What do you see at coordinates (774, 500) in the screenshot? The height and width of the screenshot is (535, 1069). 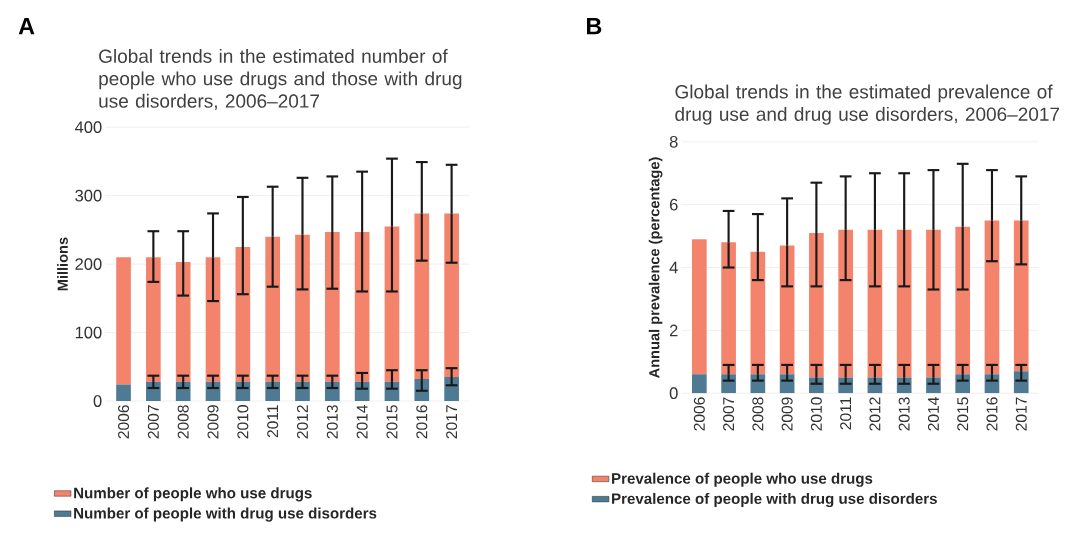 I see `legend-label: Prevalence of people with drug use disorders` at bounding box center [774, 500].